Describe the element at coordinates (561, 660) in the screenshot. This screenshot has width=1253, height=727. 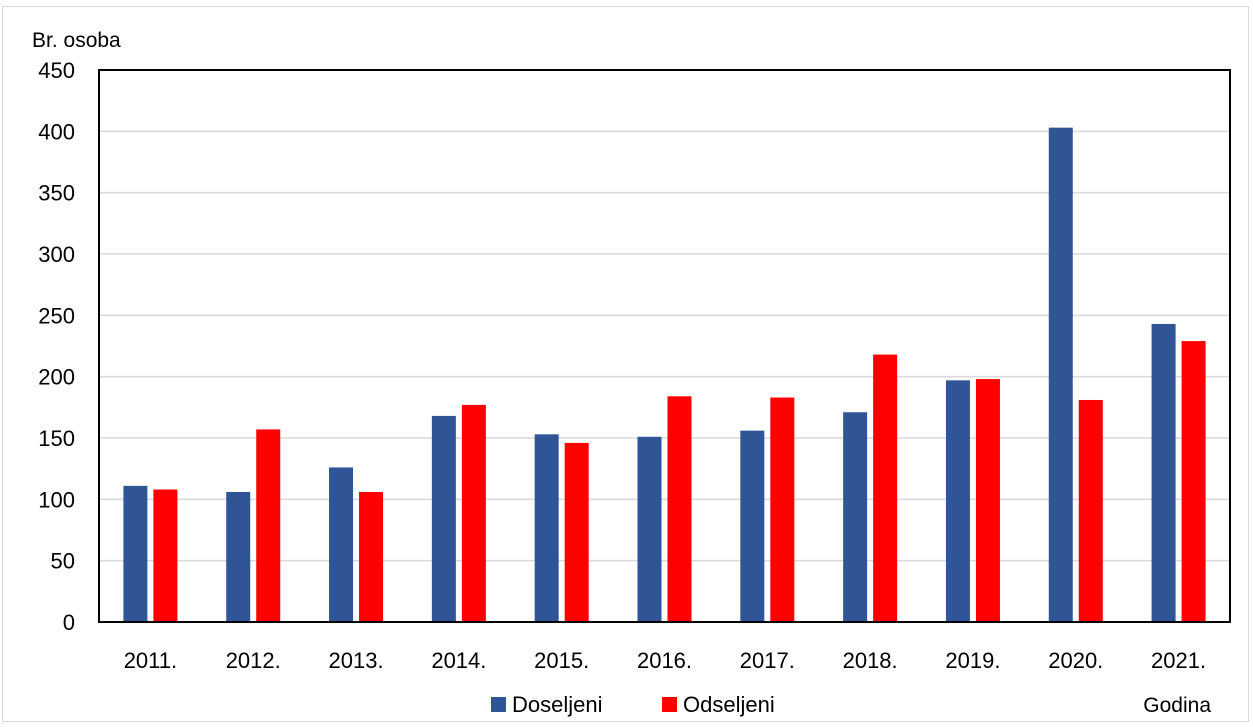
I see `x-tick-label: 2015.` at that location.